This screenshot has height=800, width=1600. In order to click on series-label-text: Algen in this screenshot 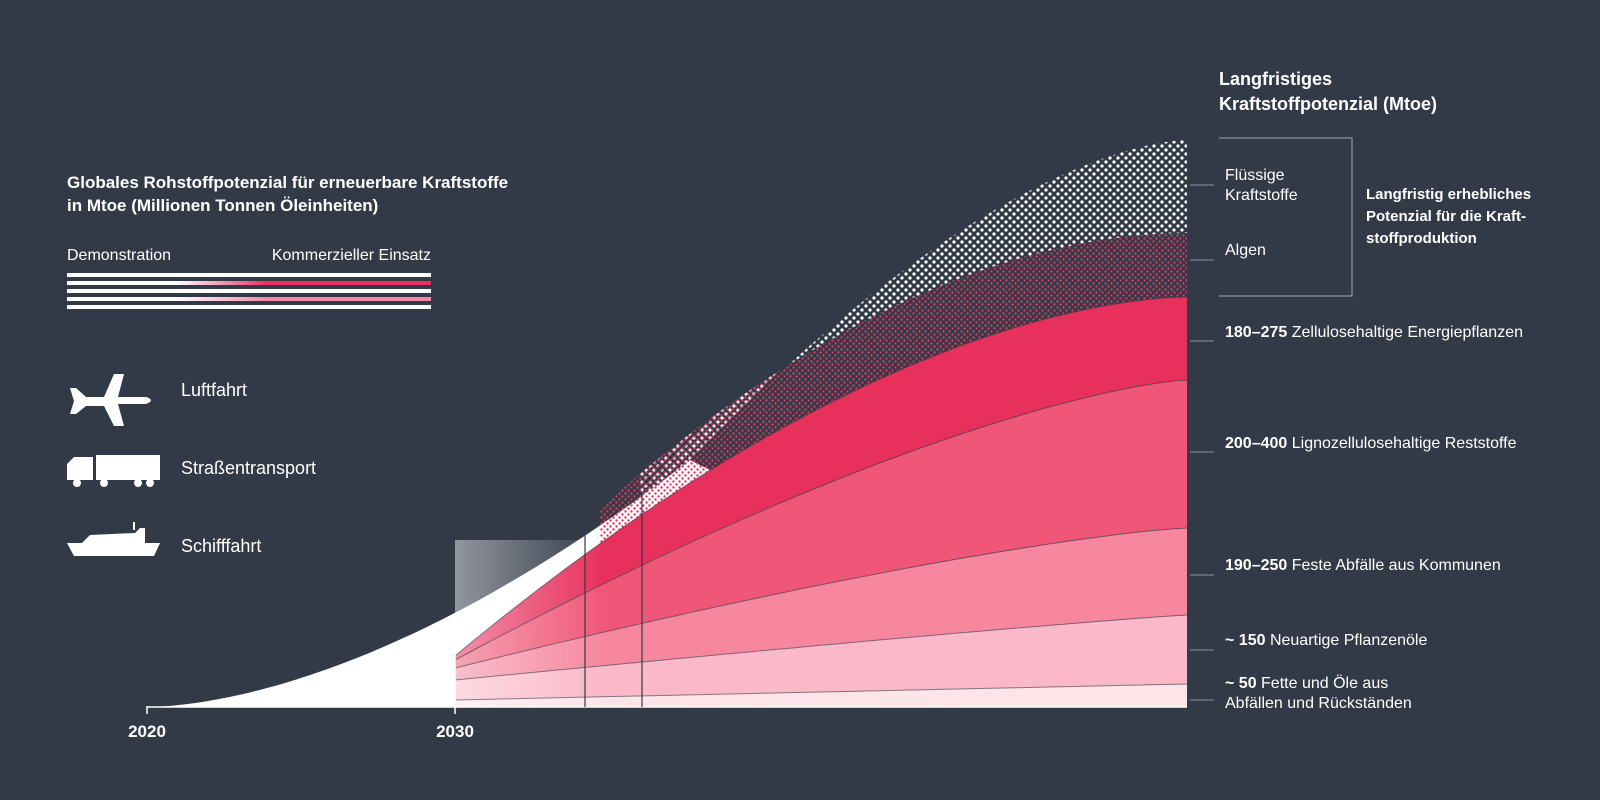, I will do `click(1245, 250)`.